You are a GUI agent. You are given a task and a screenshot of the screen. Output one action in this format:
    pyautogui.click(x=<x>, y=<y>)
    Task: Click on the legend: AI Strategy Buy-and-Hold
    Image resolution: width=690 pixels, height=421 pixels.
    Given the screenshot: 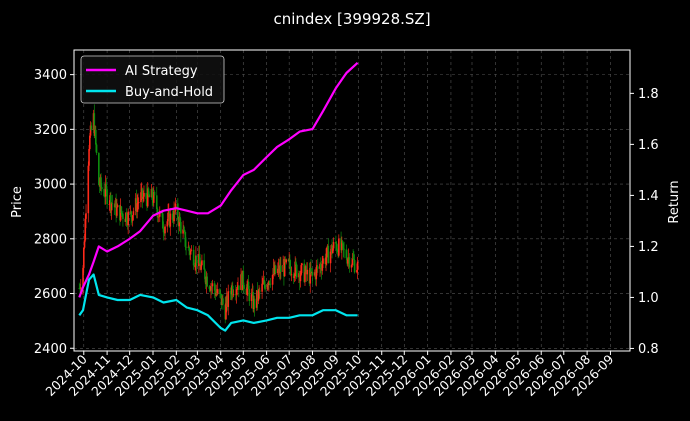 What is the action you would take?
    pyautogui.click(x=152, y=79)
    